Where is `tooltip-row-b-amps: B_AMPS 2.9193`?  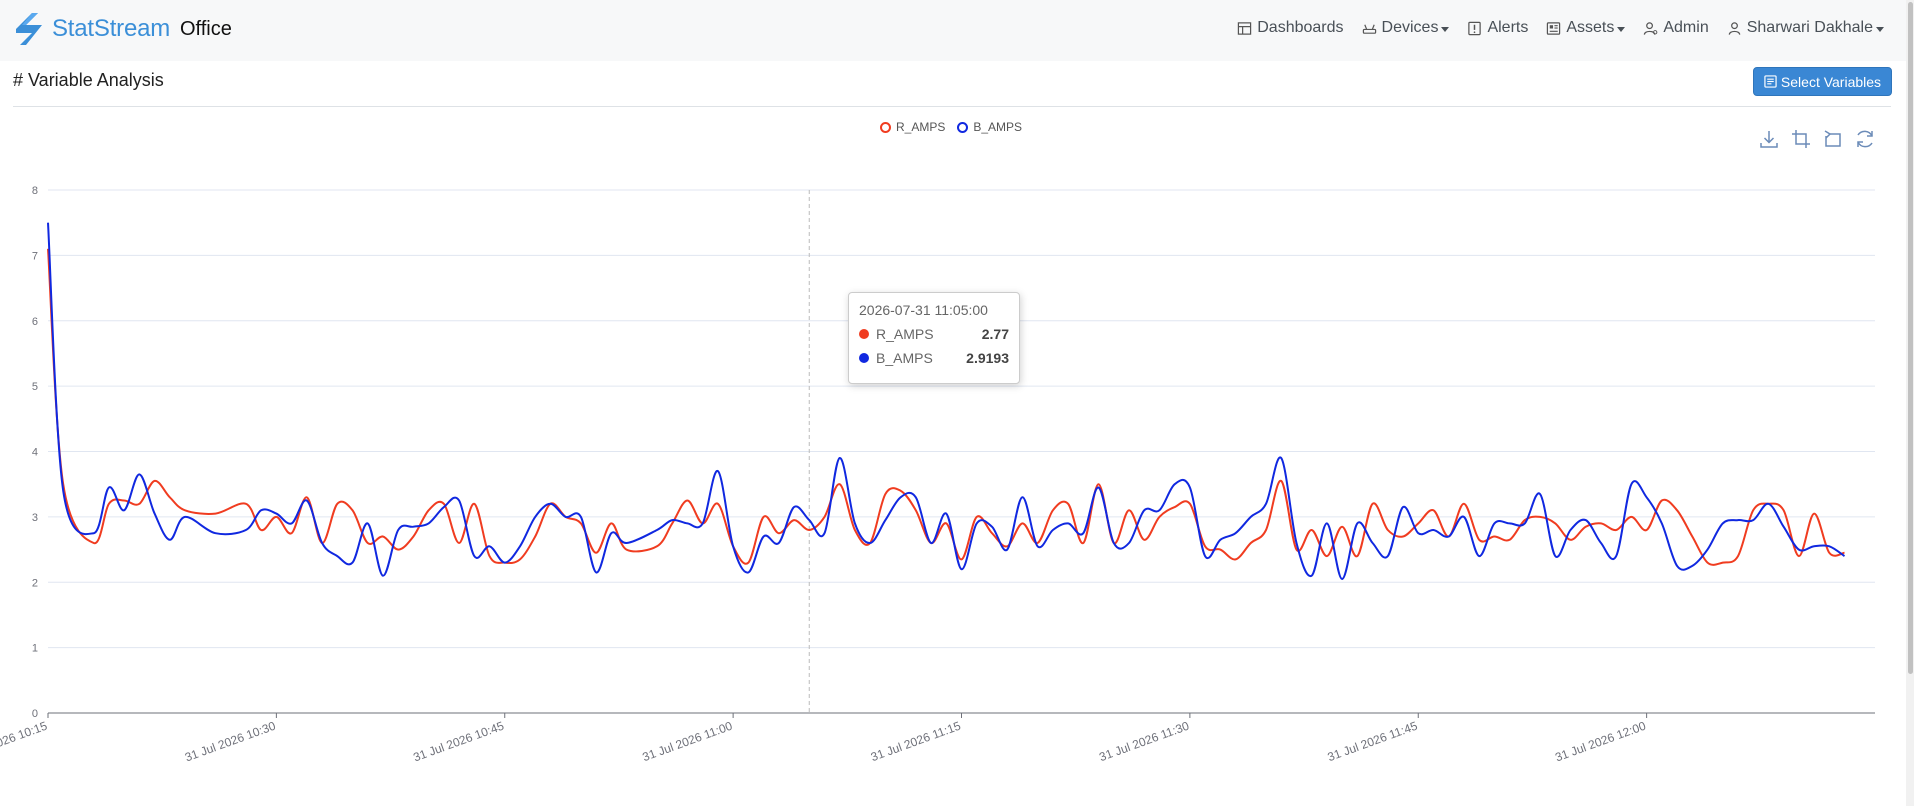 tooltip-row-b-amps: B_AMPS 2.9193 is located at coordinates (934, 358).